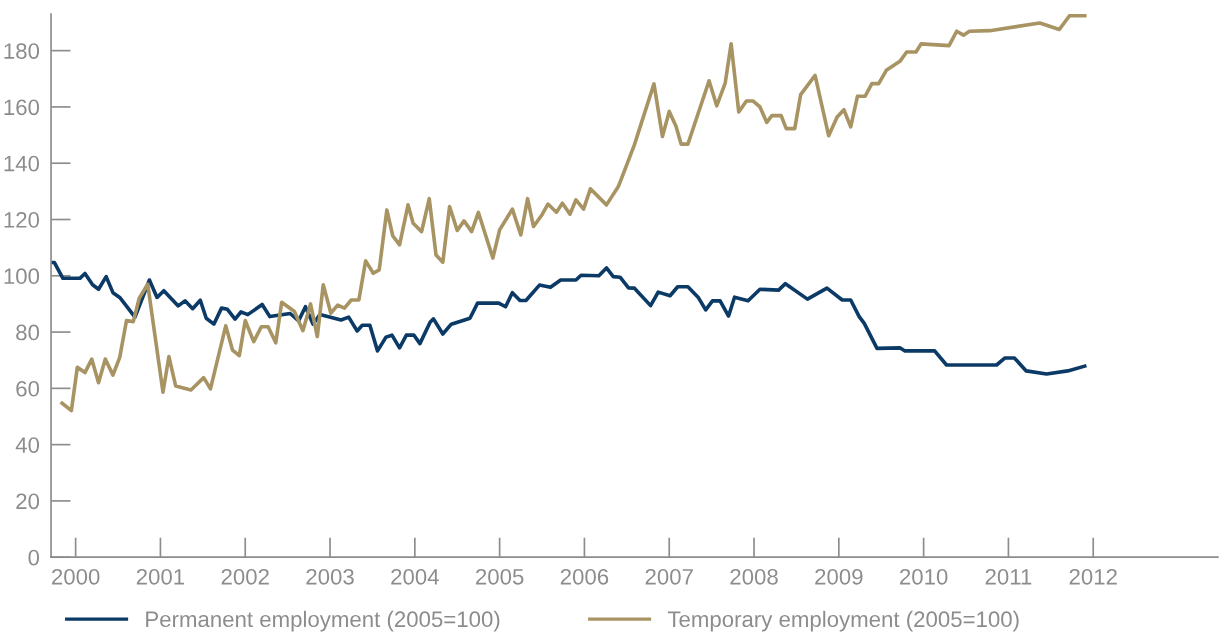 Image resolution: width=1224 pixels, height=639 pixels. Describe the element at coordinates (500, 576) in the screenshot. I see `x-tick-label: 2005` at that location.